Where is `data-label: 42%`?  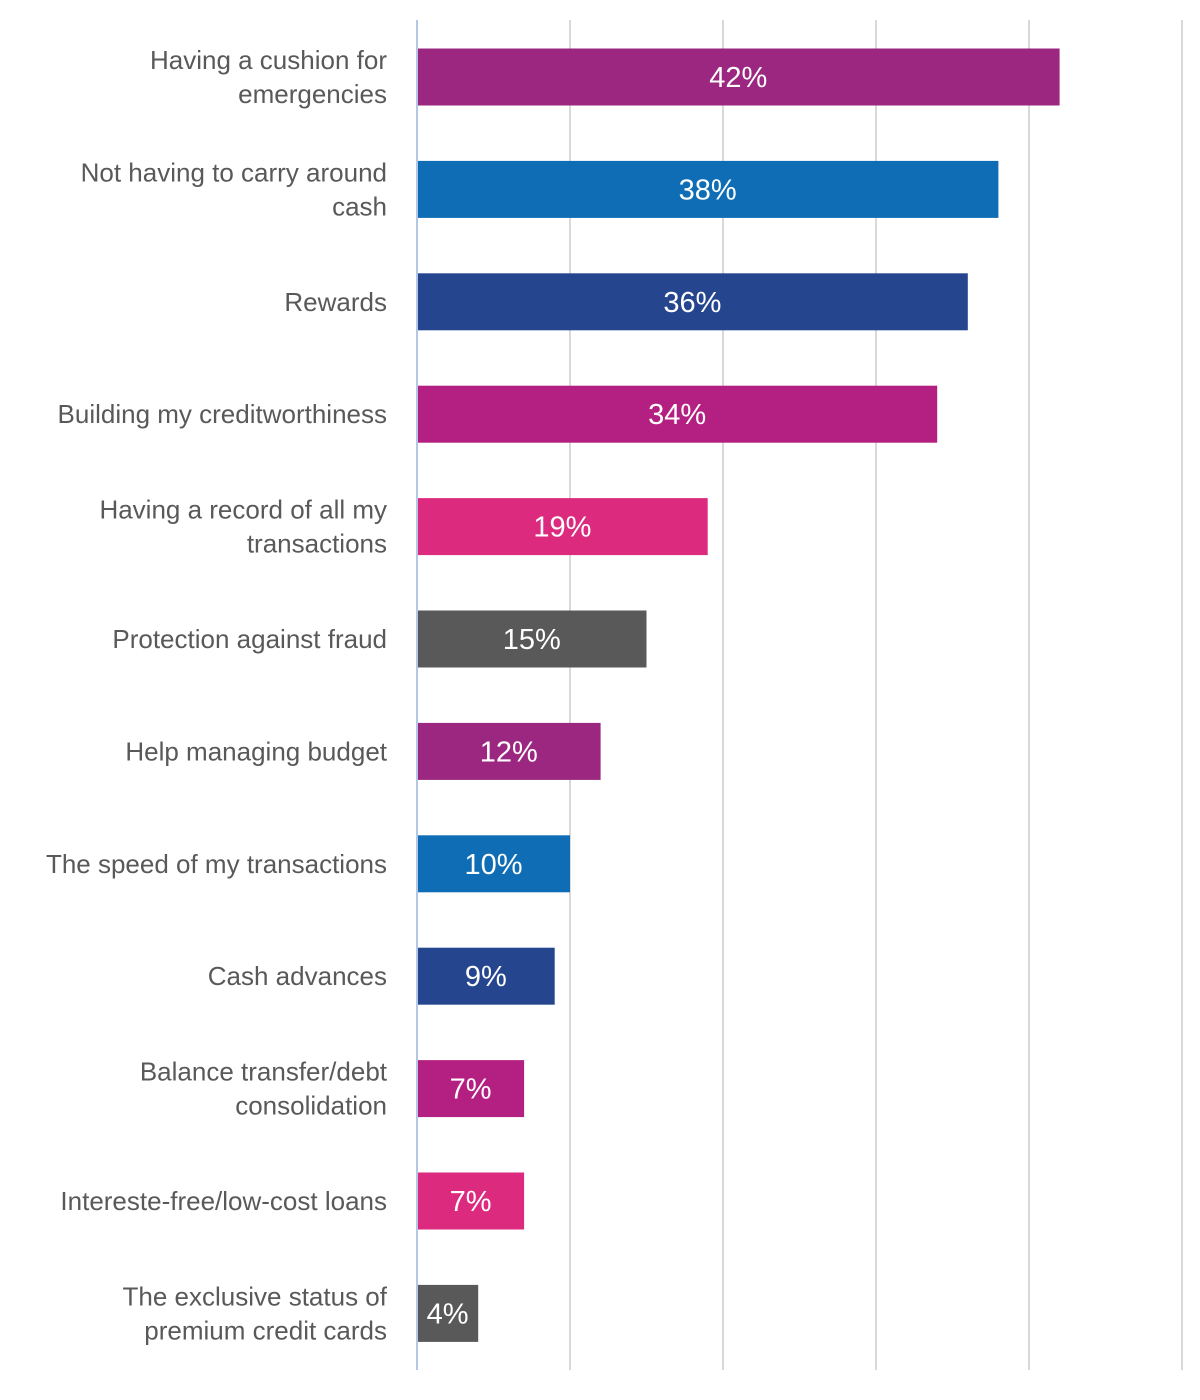
data-label: 42% is located at coordinates (738, 78).